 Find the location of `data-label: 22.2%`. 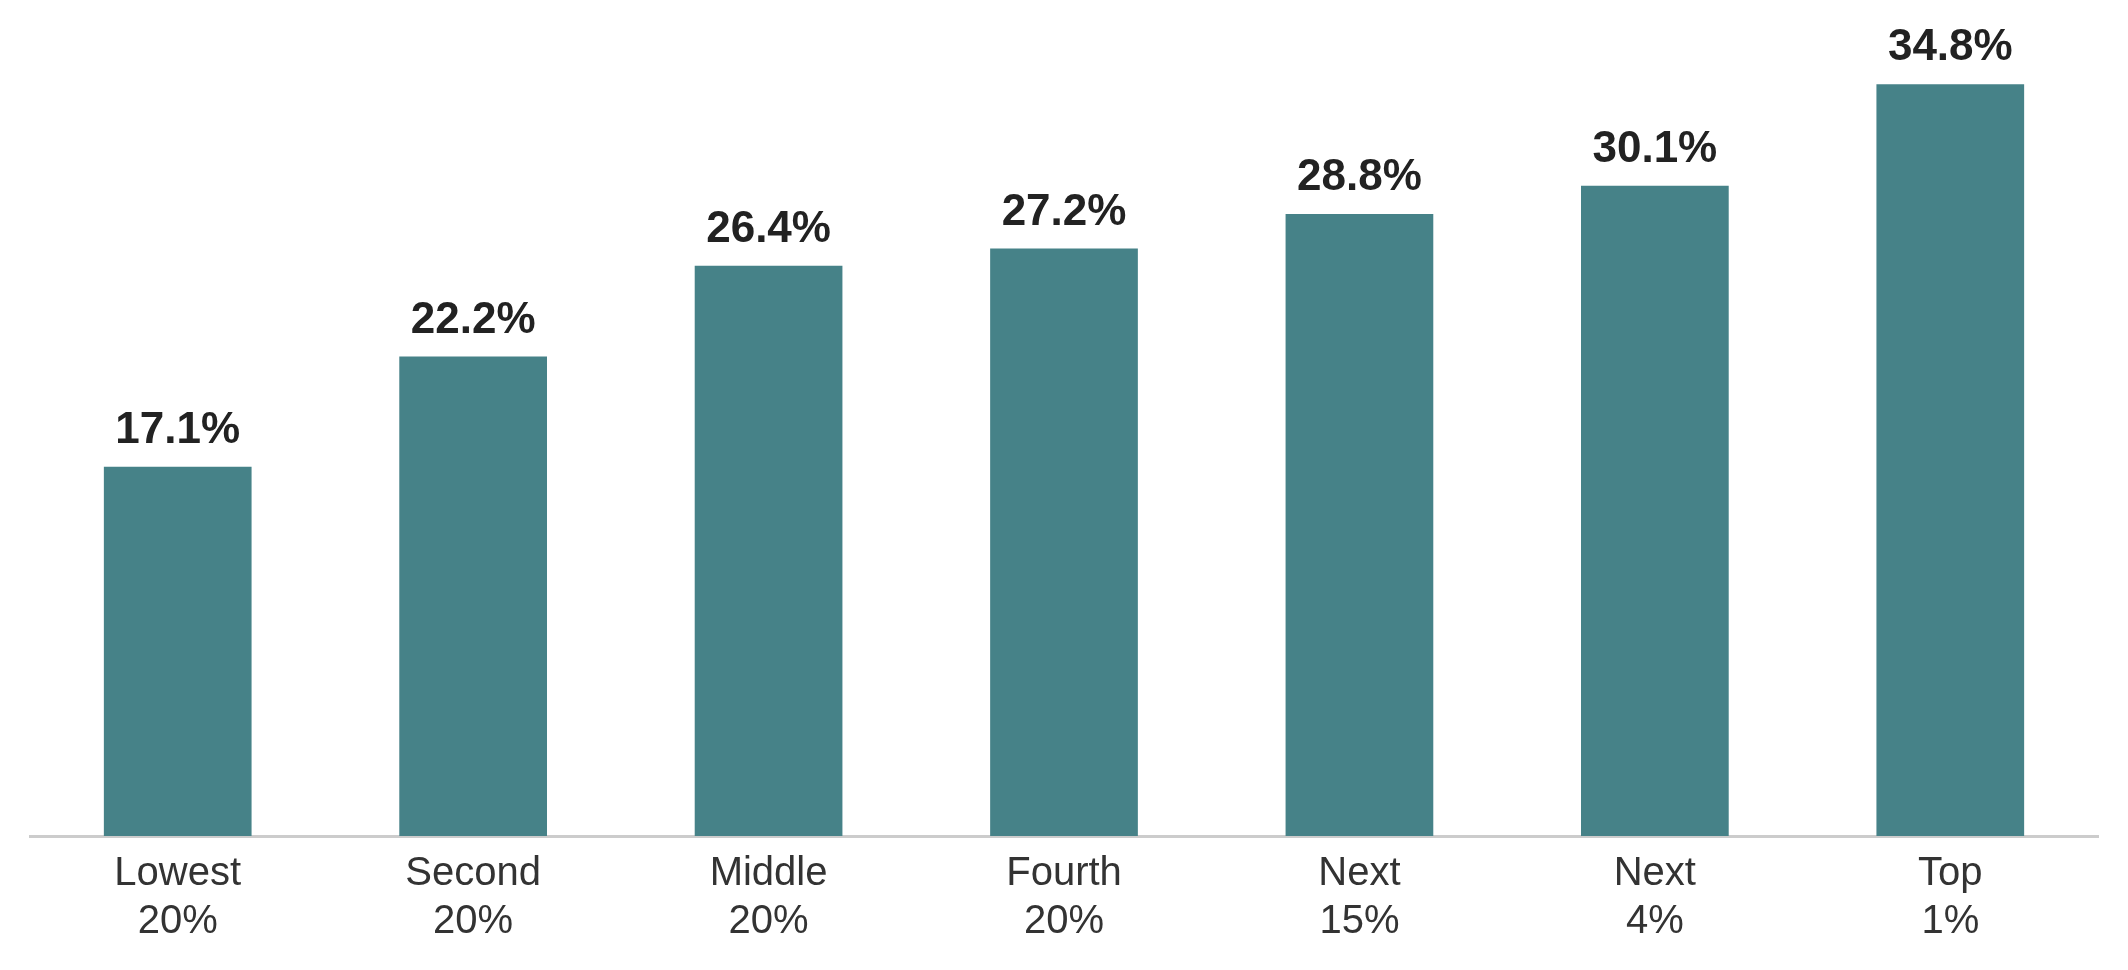

data-label: 22.2% is located at coordinates (473, 317).